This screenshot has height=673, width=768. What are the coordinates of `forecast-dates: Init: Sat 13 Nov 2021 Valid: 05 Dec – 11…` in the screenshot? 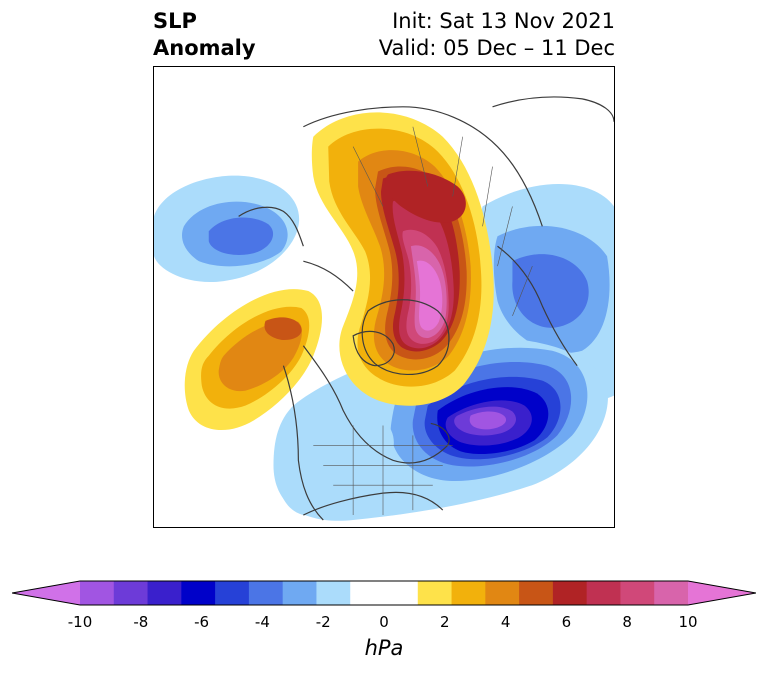 It's located at (497, 35).